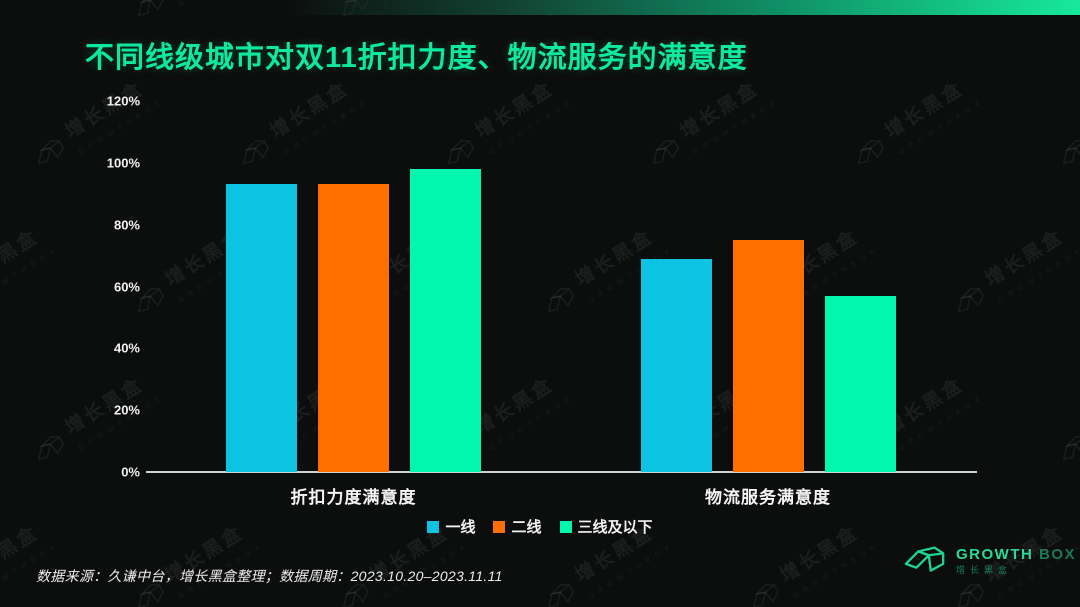  I want to click on legend-item: 一线, so click(451, 526).